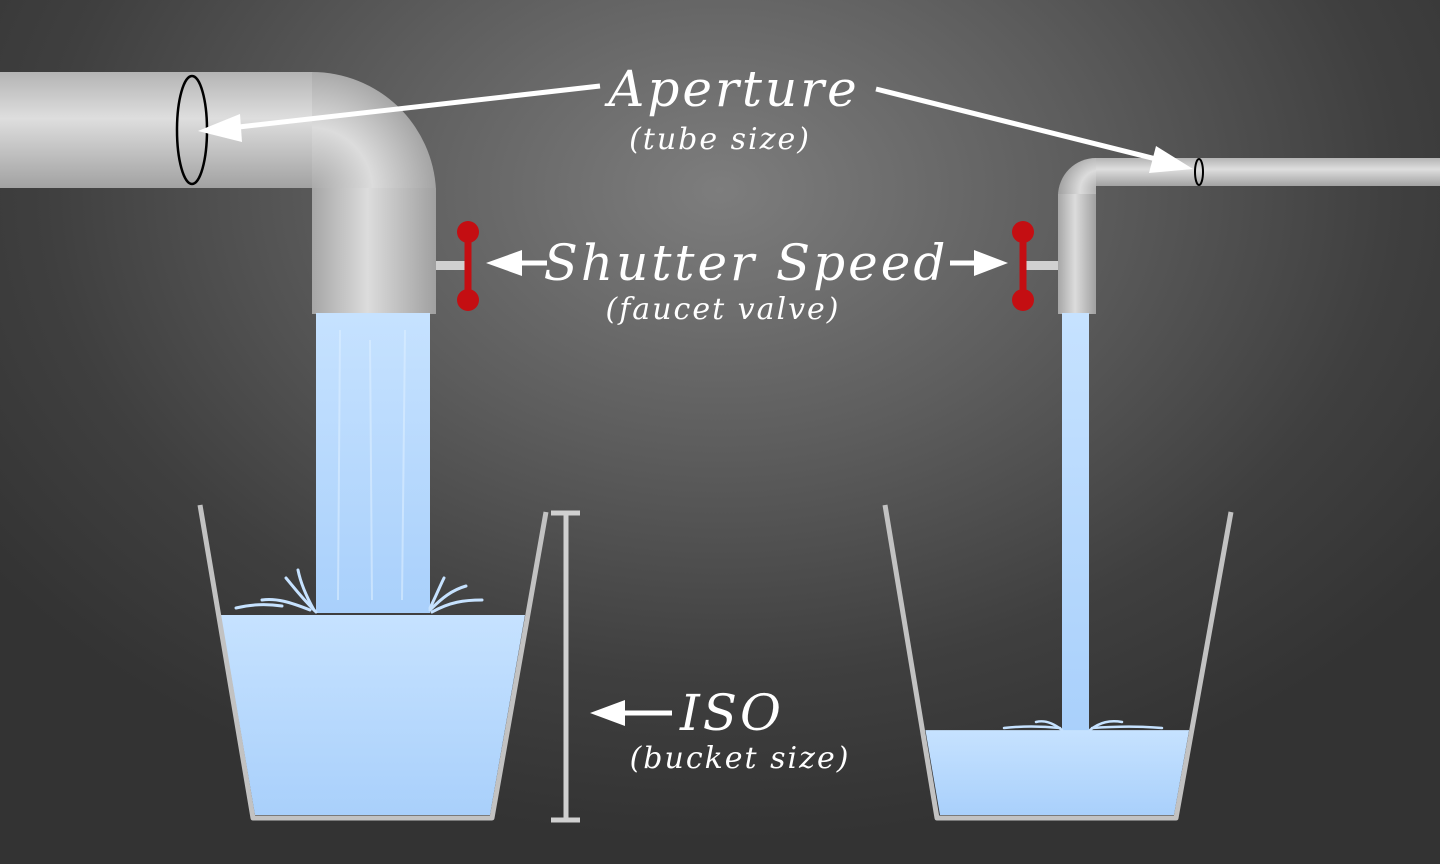 Image resolution: width=1440 pixels, height=864 pixels. What do you see at coordinates (723, 309) in the screenshot?
I see `shutter-speed-sublabel: (faucet valve)` at bounding box center [723, 309].